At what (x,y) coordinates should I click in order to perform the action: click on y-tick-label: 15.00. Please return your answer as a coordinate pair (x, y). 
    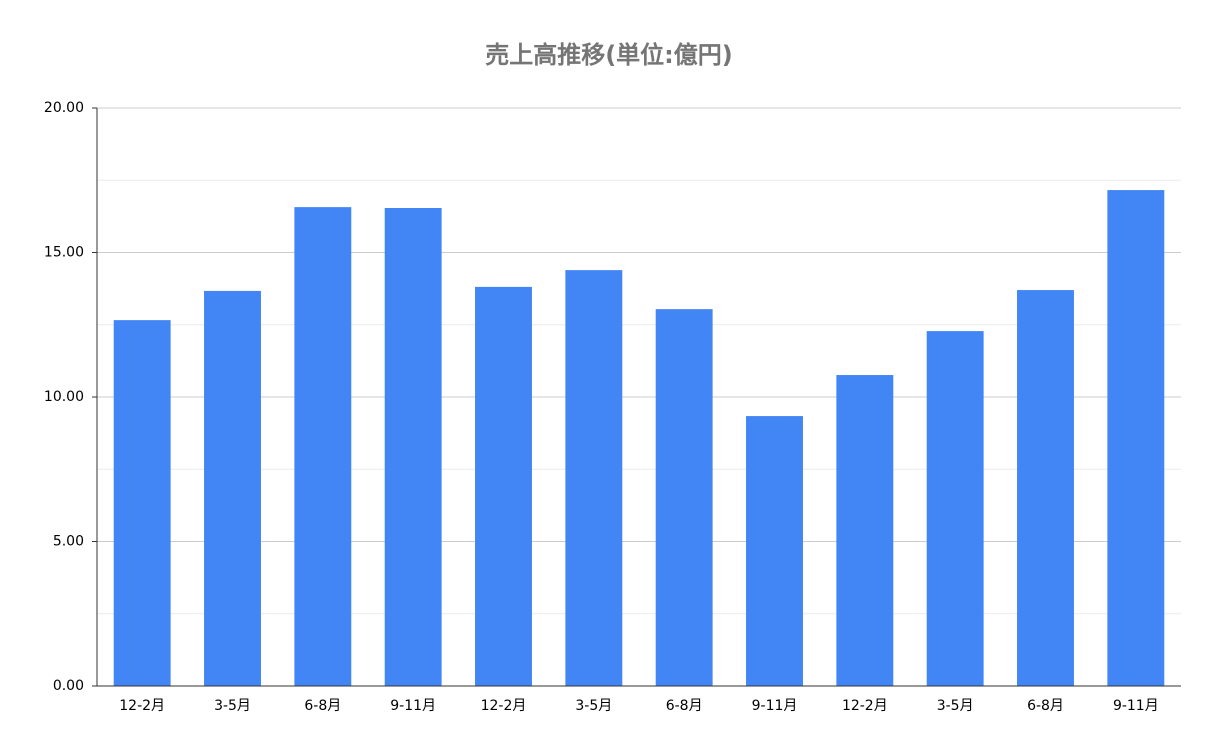
    Looking at the image, I should click on (64, 253).